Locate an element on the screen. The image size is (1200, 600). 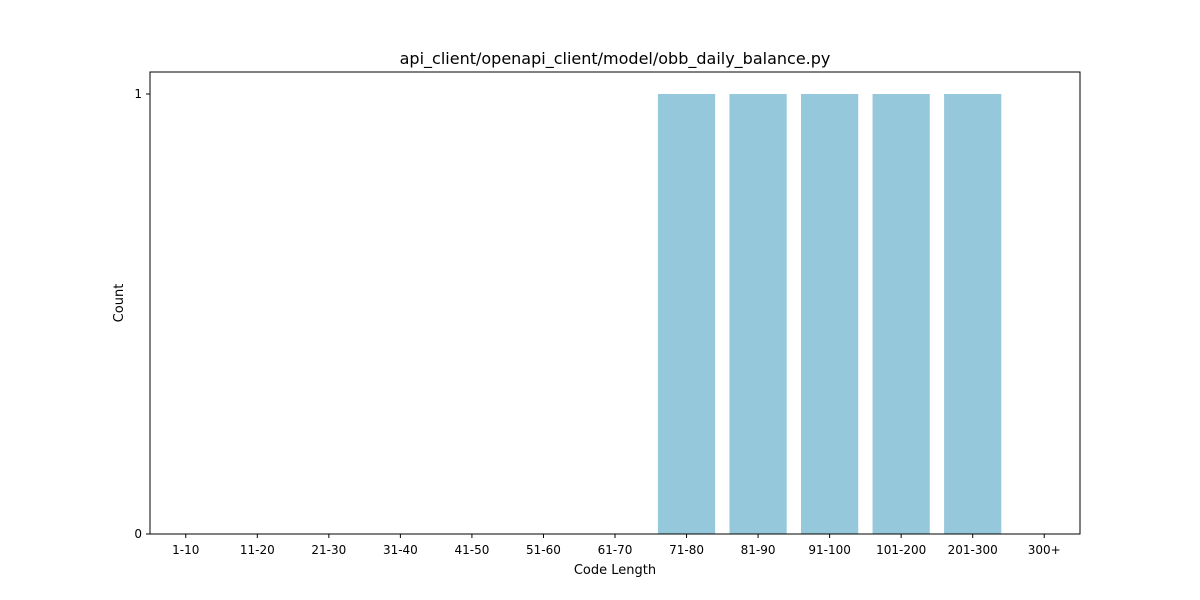
x-tick-label: 300+ is located at coordinates (1044, 550).